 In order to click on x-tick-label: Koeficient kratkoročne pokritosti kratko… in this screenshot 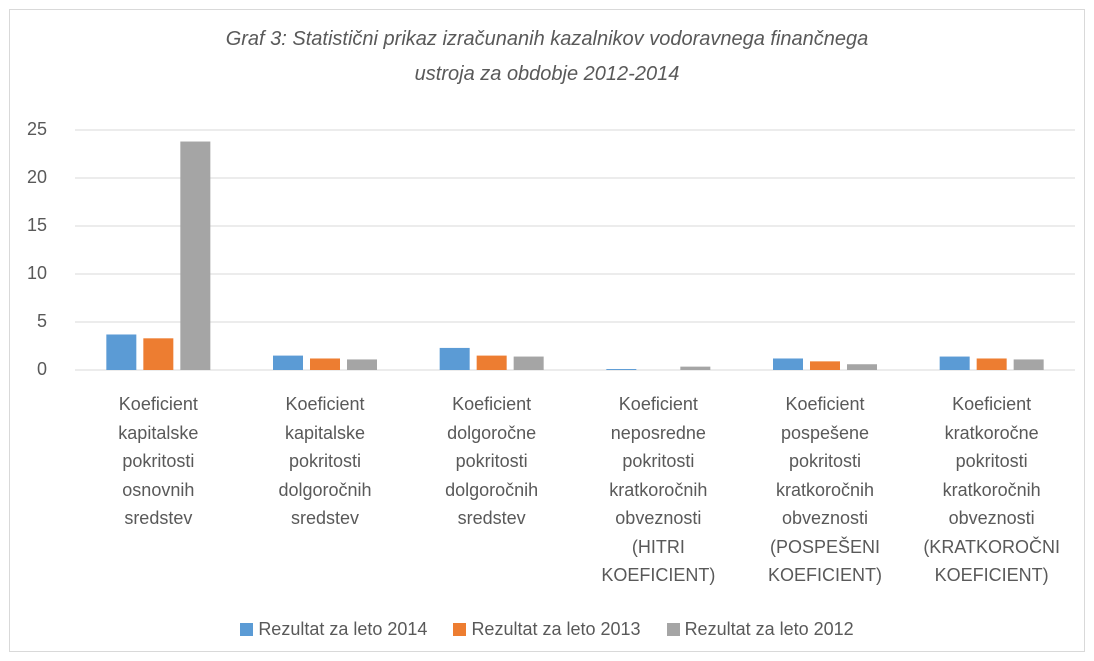, I will do `click(991, 489)`.